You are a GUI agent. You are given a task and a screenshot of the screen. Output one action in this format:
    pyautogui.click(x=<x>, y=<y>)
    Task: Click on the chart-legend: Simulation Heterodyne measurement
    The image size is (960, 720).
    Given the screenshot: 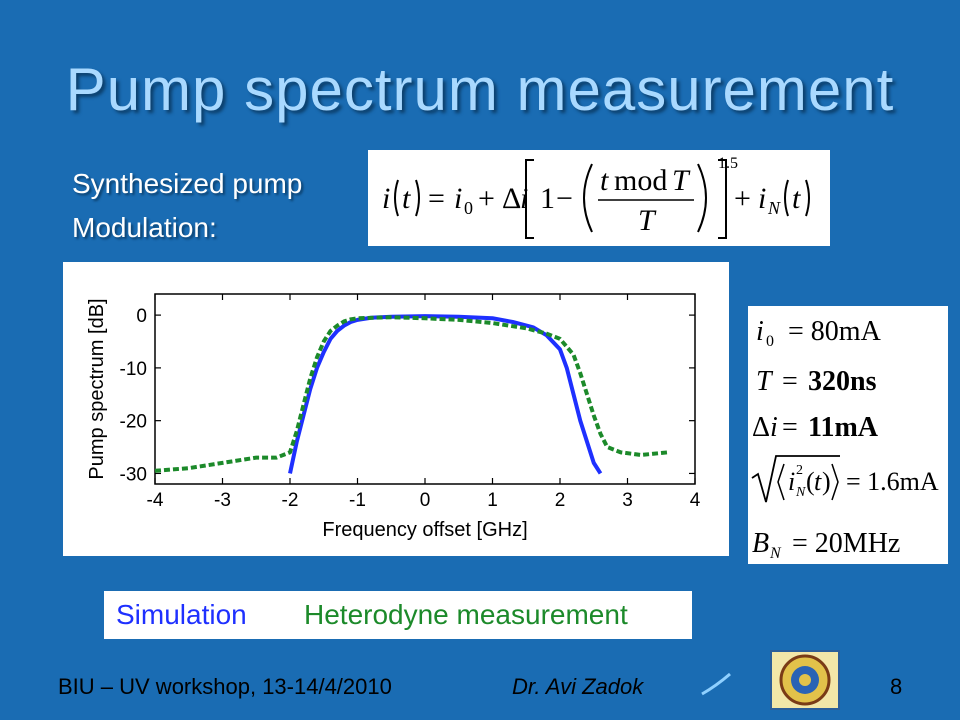 What is the action you would take?
    pyautogui.click(x=398, y=615)
    